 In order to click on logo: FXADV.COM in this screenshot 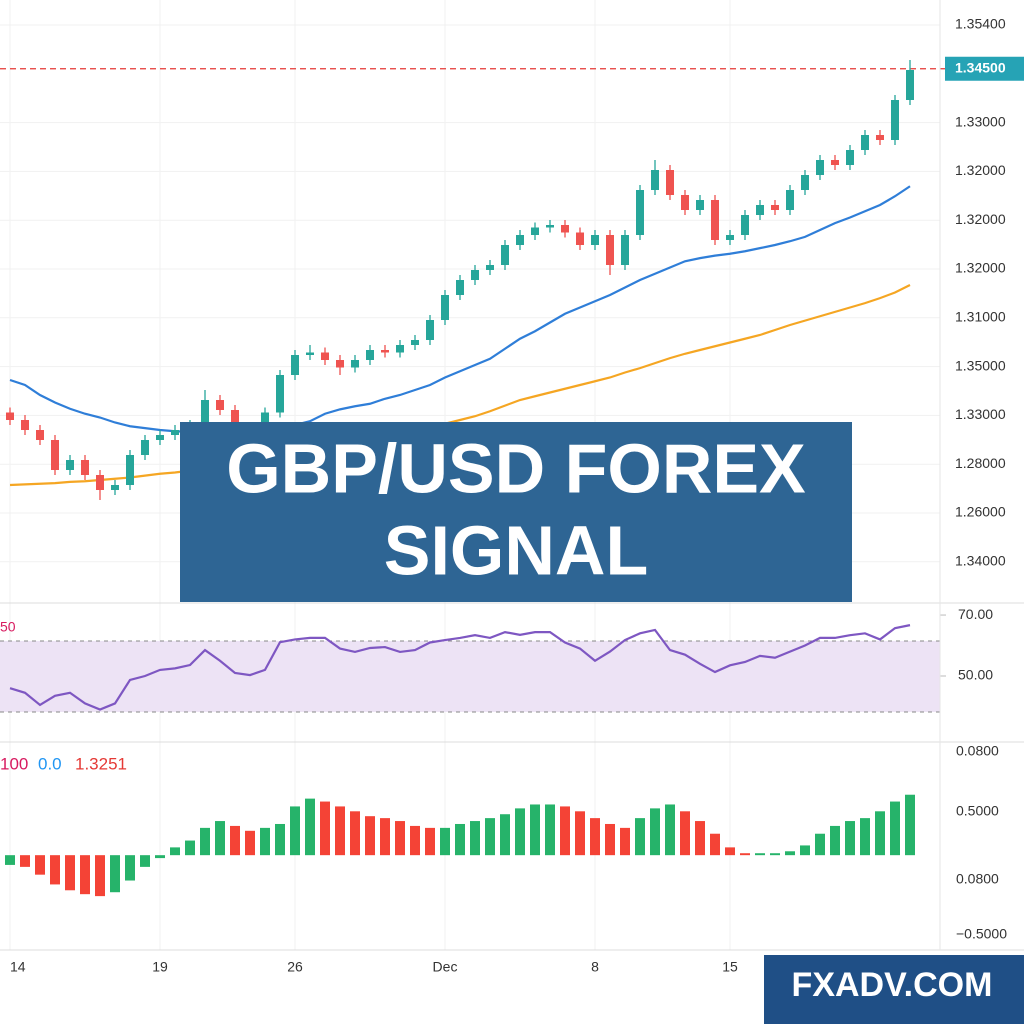, I will do `click(892, 985)`.